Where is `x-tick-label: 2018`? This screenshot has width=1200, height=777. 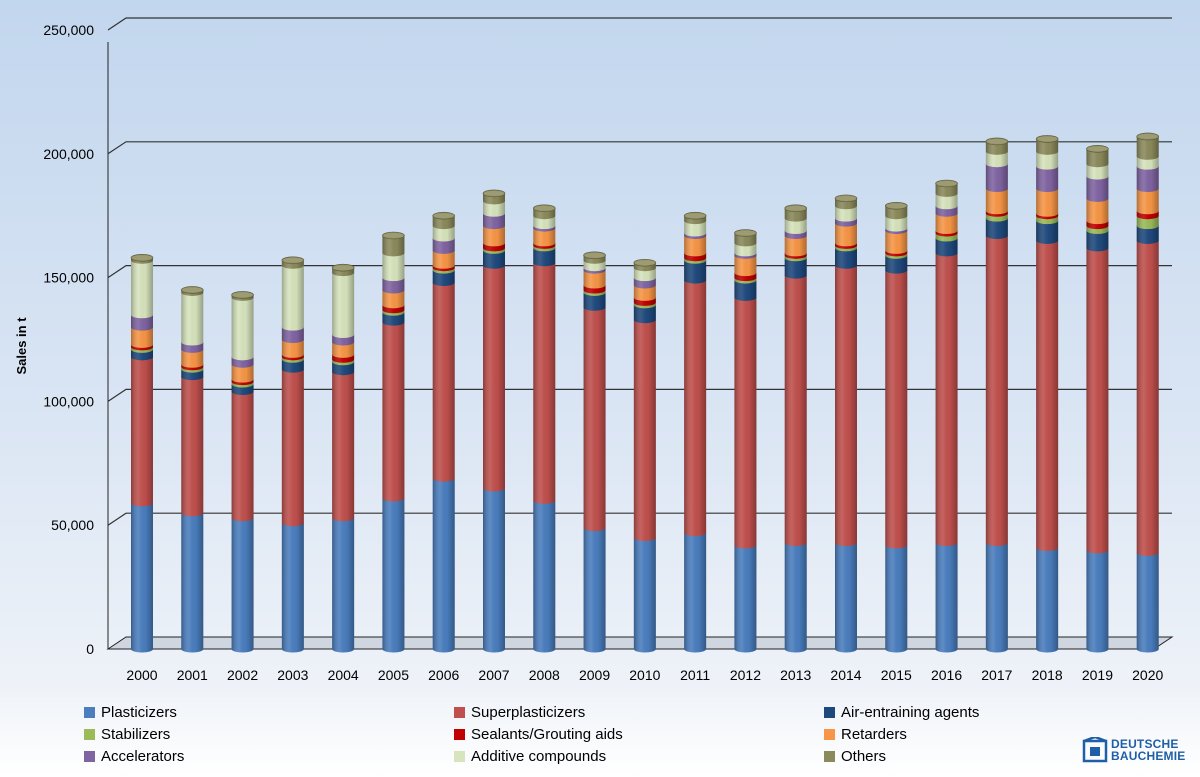
x-tick-label: 2018 is located at coordinates (1047, 675).